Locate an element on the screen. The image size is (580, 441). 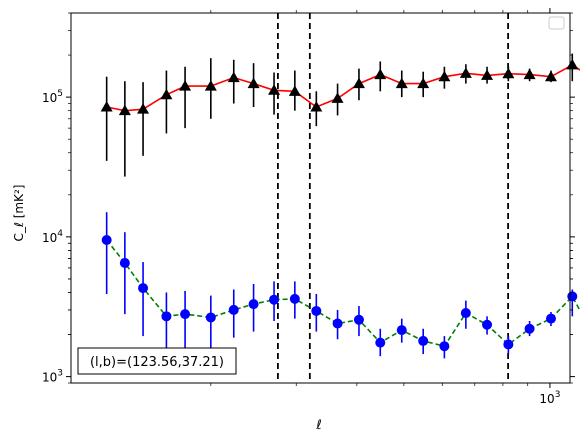
legend is located at coordinates (556, 23).